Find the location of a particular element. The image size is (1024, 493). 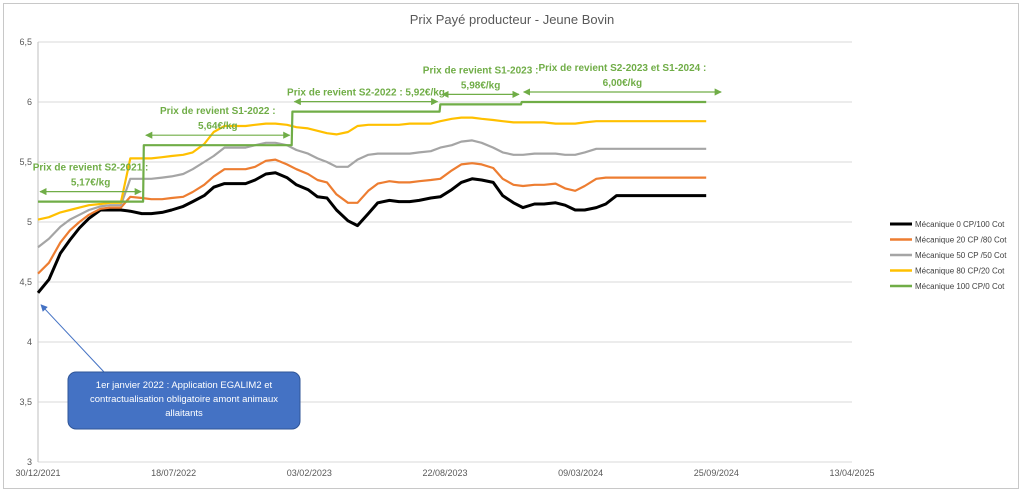

legend-label: Mécanique 50 CP /50 Cot is located at coordinates (961, 255).